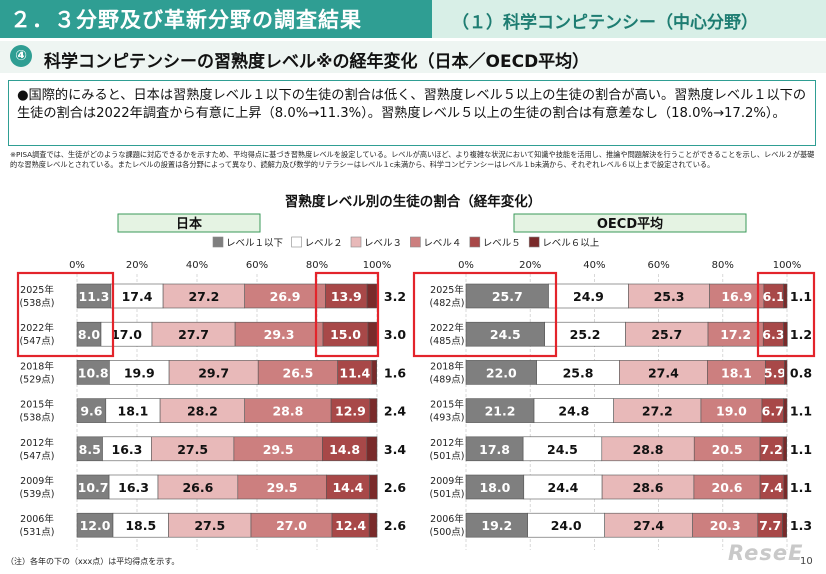  What do you see at coordinates (723, 265) in the screenshot?
I see `tick-label-2-5: 80%` at bounding box center [723, 265].